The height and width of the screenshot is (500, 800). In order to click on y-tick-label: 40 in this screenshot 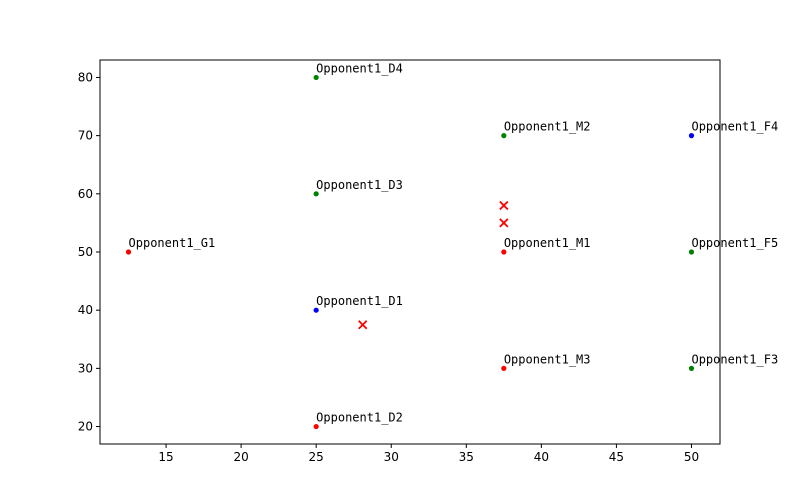, I will do `click(85, 310)`.